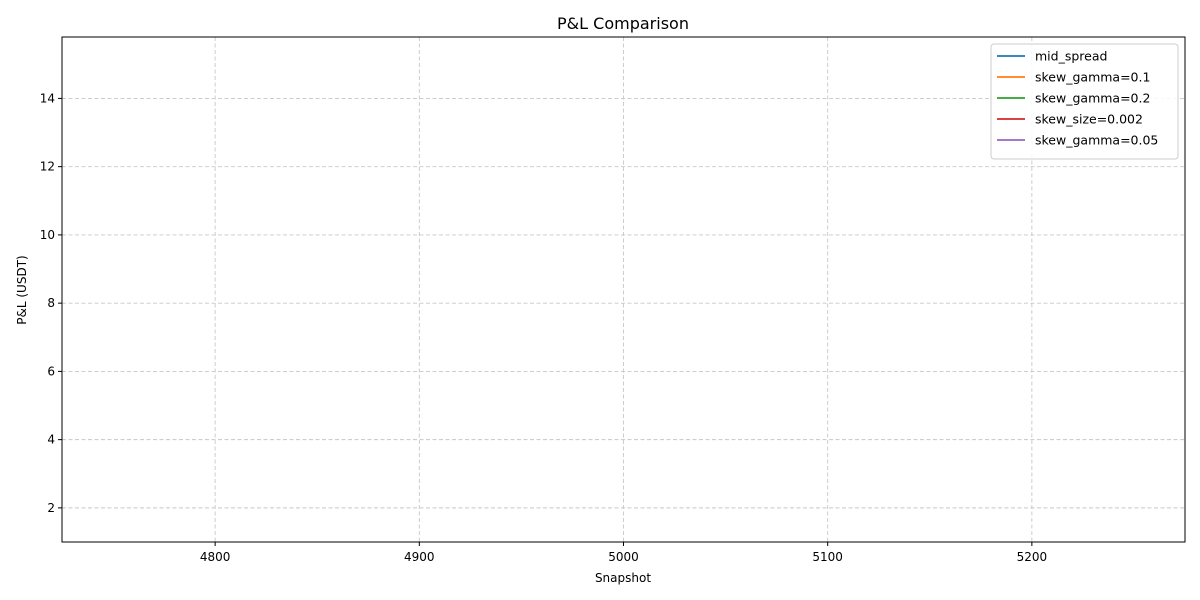 The height and width of the screenshot is (600, 1200). I want to click on legend-entry-label: skew_size=0.002, so click(1089, 119).